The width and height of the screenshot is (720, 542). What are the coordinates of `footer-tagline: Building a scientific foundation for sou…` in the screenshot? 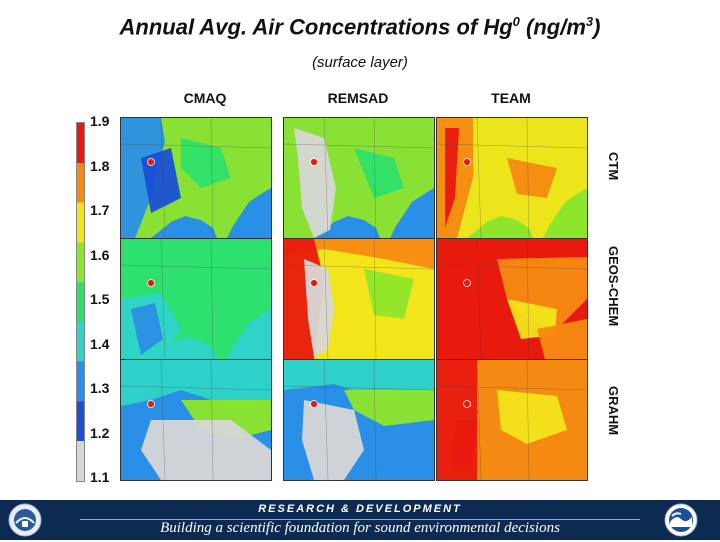 It's located at (360, 528).